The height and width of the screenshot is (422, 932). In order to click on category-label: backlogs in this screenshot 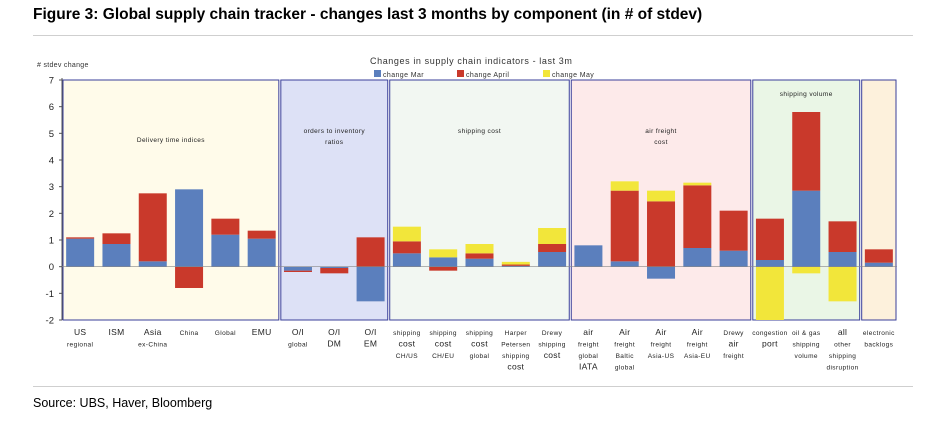, I will do `click(878, 345)`.